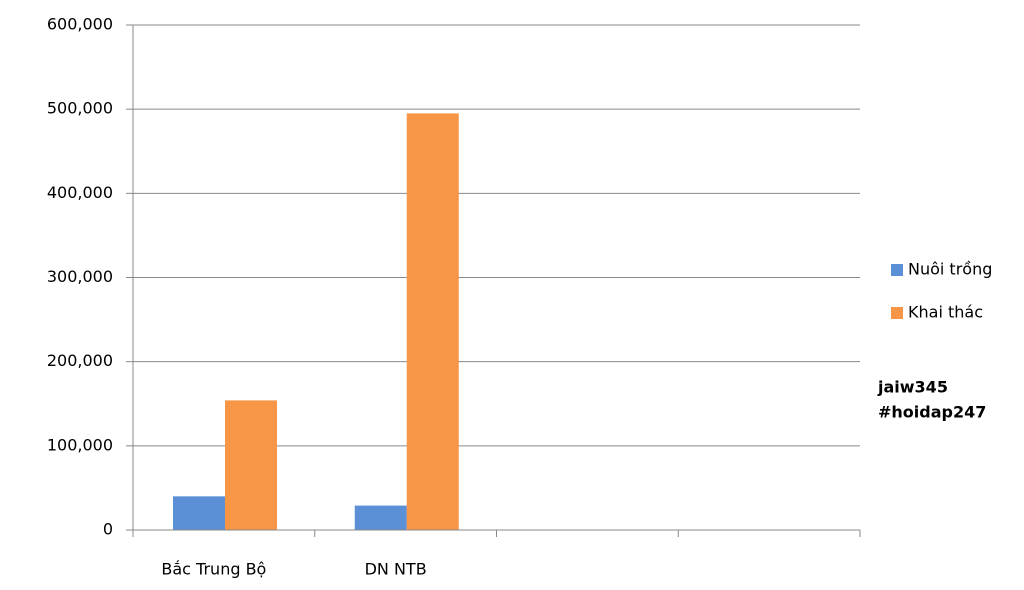 The width and height of the screenshot is (1024, 590). Describe the element at coordinates (80, 444) in the screenshot. I see `y-tick-label: 100,000` at that location.